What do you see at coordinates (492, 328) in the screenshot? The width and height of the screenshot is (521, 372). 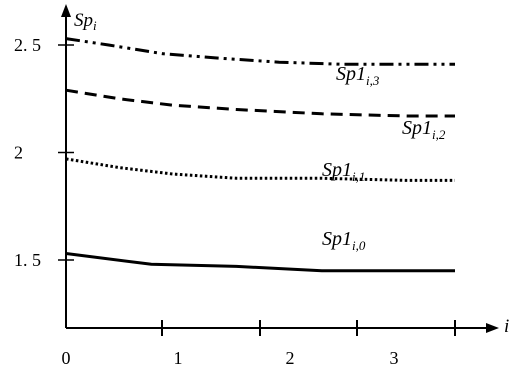 I see `x-axis-arrow` at bounding box center [492, 328].